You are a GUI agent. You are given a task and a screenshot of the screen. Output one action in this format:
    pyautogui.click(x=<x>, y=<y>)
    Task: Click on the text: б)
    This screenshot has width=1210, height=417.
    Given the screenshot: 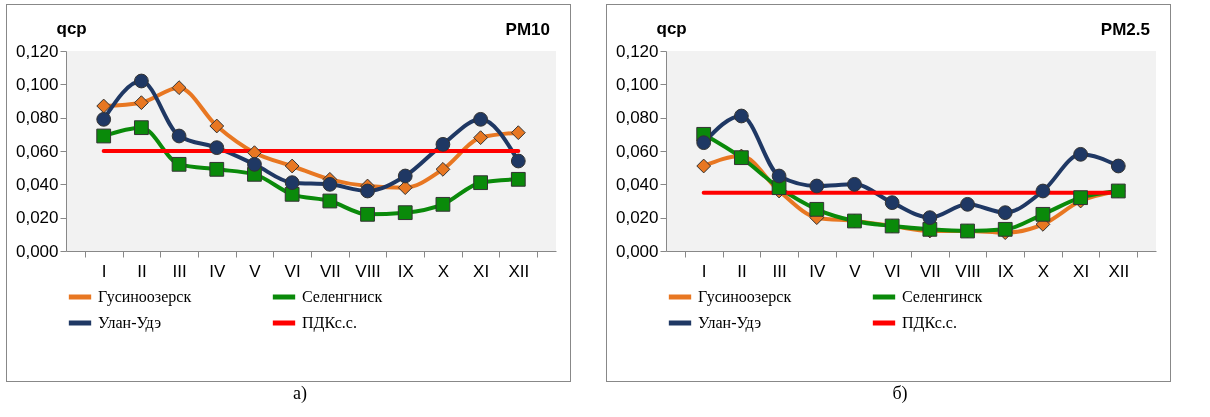 What is the action you would take?
    pyautogui.click(x=900, y=393)
    